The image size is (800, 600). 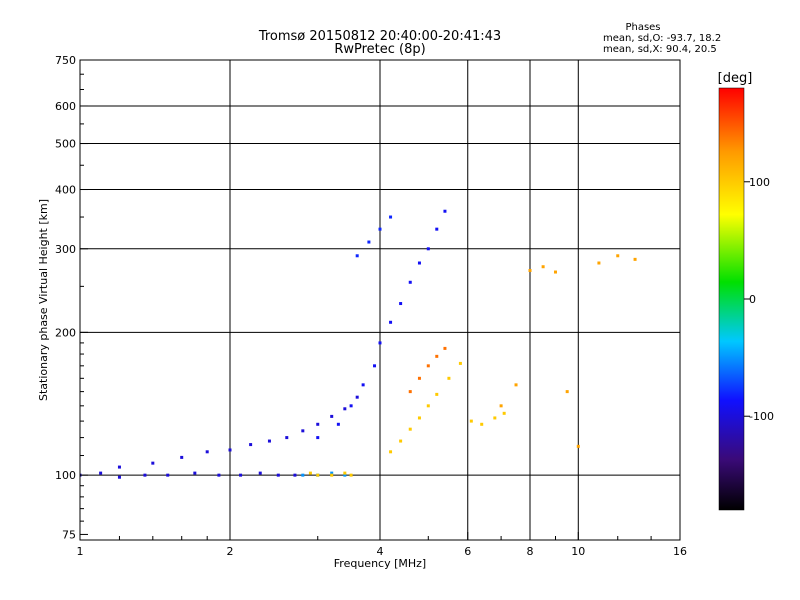 I want to click on stats-line-x: mean, sd,X: 90.4, 20.5, so click(x=660, y=49).